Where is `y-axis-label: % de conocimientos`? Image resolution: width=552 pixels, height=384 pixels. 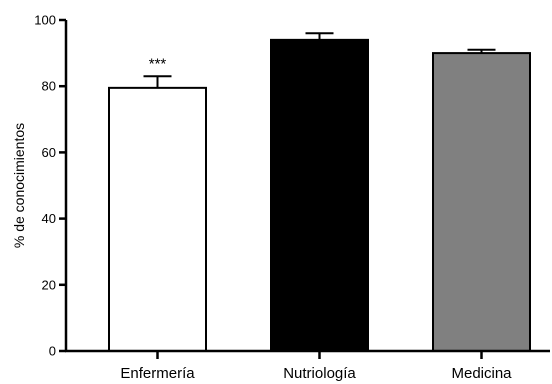 y-axis-label: % de conocimientos is located at coordinates (19, 185).